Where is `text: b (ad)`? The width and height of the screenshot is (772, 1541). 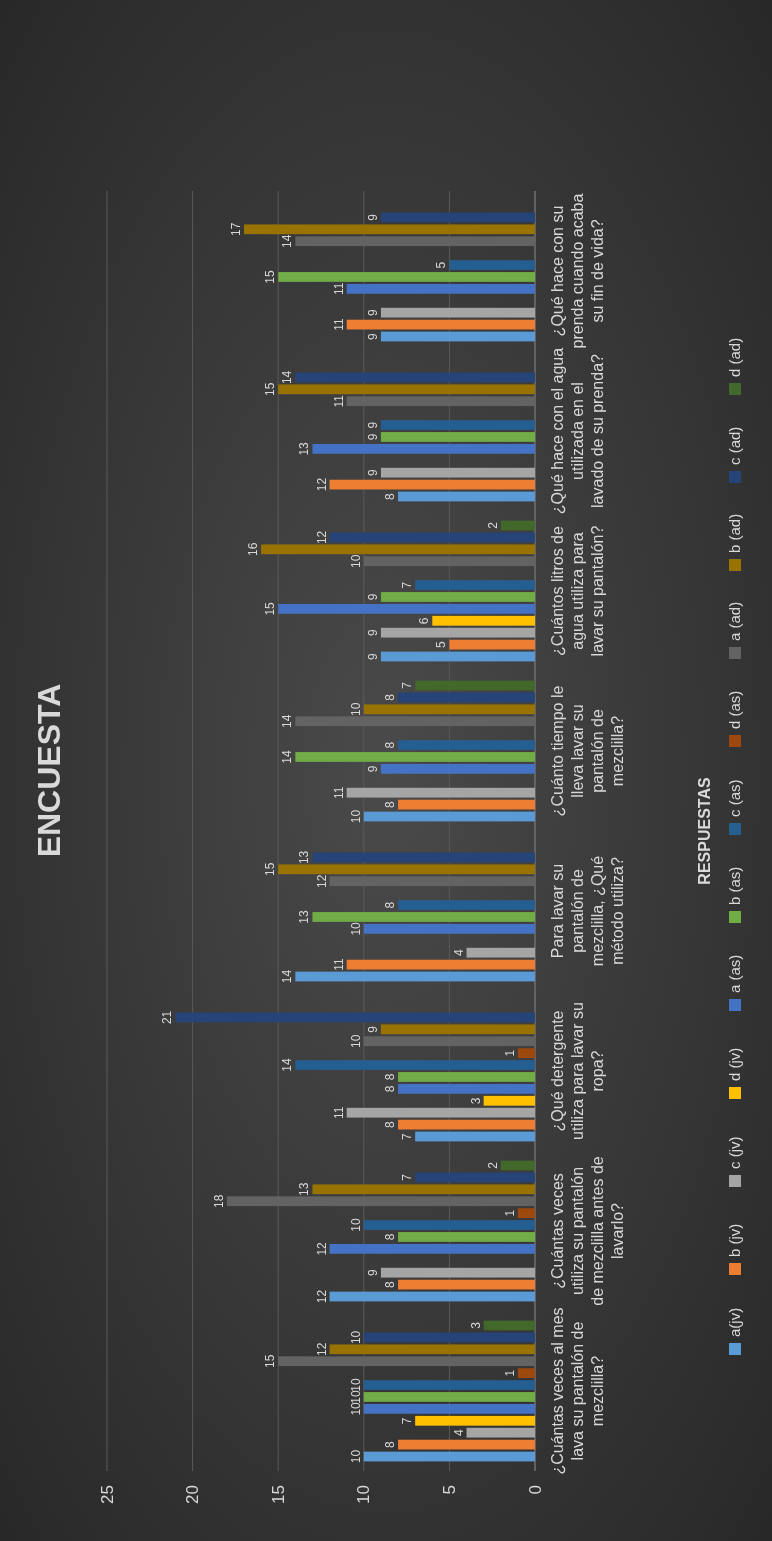
text: b (ad) is located at coordinates (734, 533).